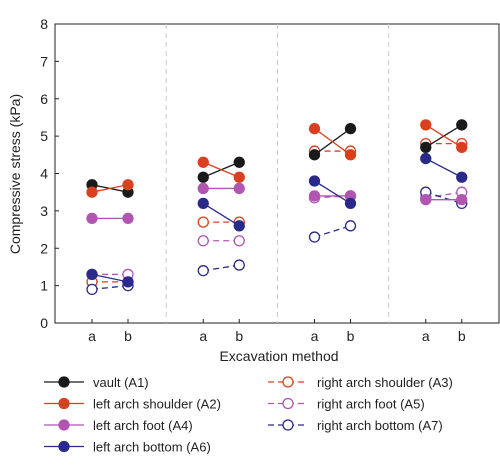 This screenshot has width=500, height=476. Describe the element at coordinates (44, 61) in the screenshot. I see `y-tick-label: 7` at that location.